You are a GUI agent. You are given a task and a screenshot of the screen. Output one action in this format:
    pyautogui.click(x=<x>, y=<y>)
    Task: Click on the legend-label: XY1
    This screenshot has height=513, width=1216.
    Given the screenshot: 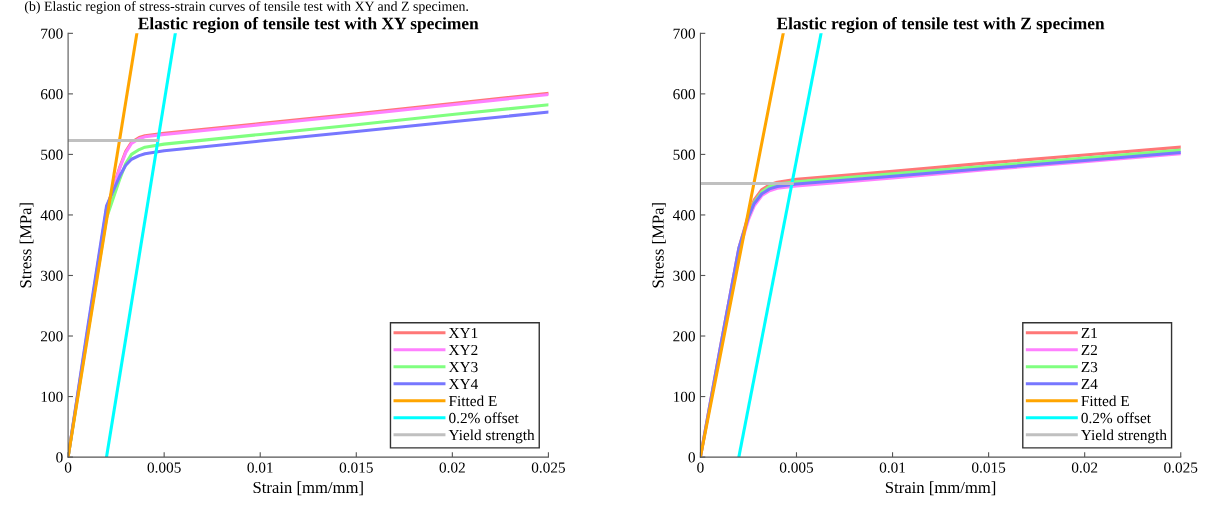 What is the action you would take?
    pyautogui.click(x=463, y=333)
    